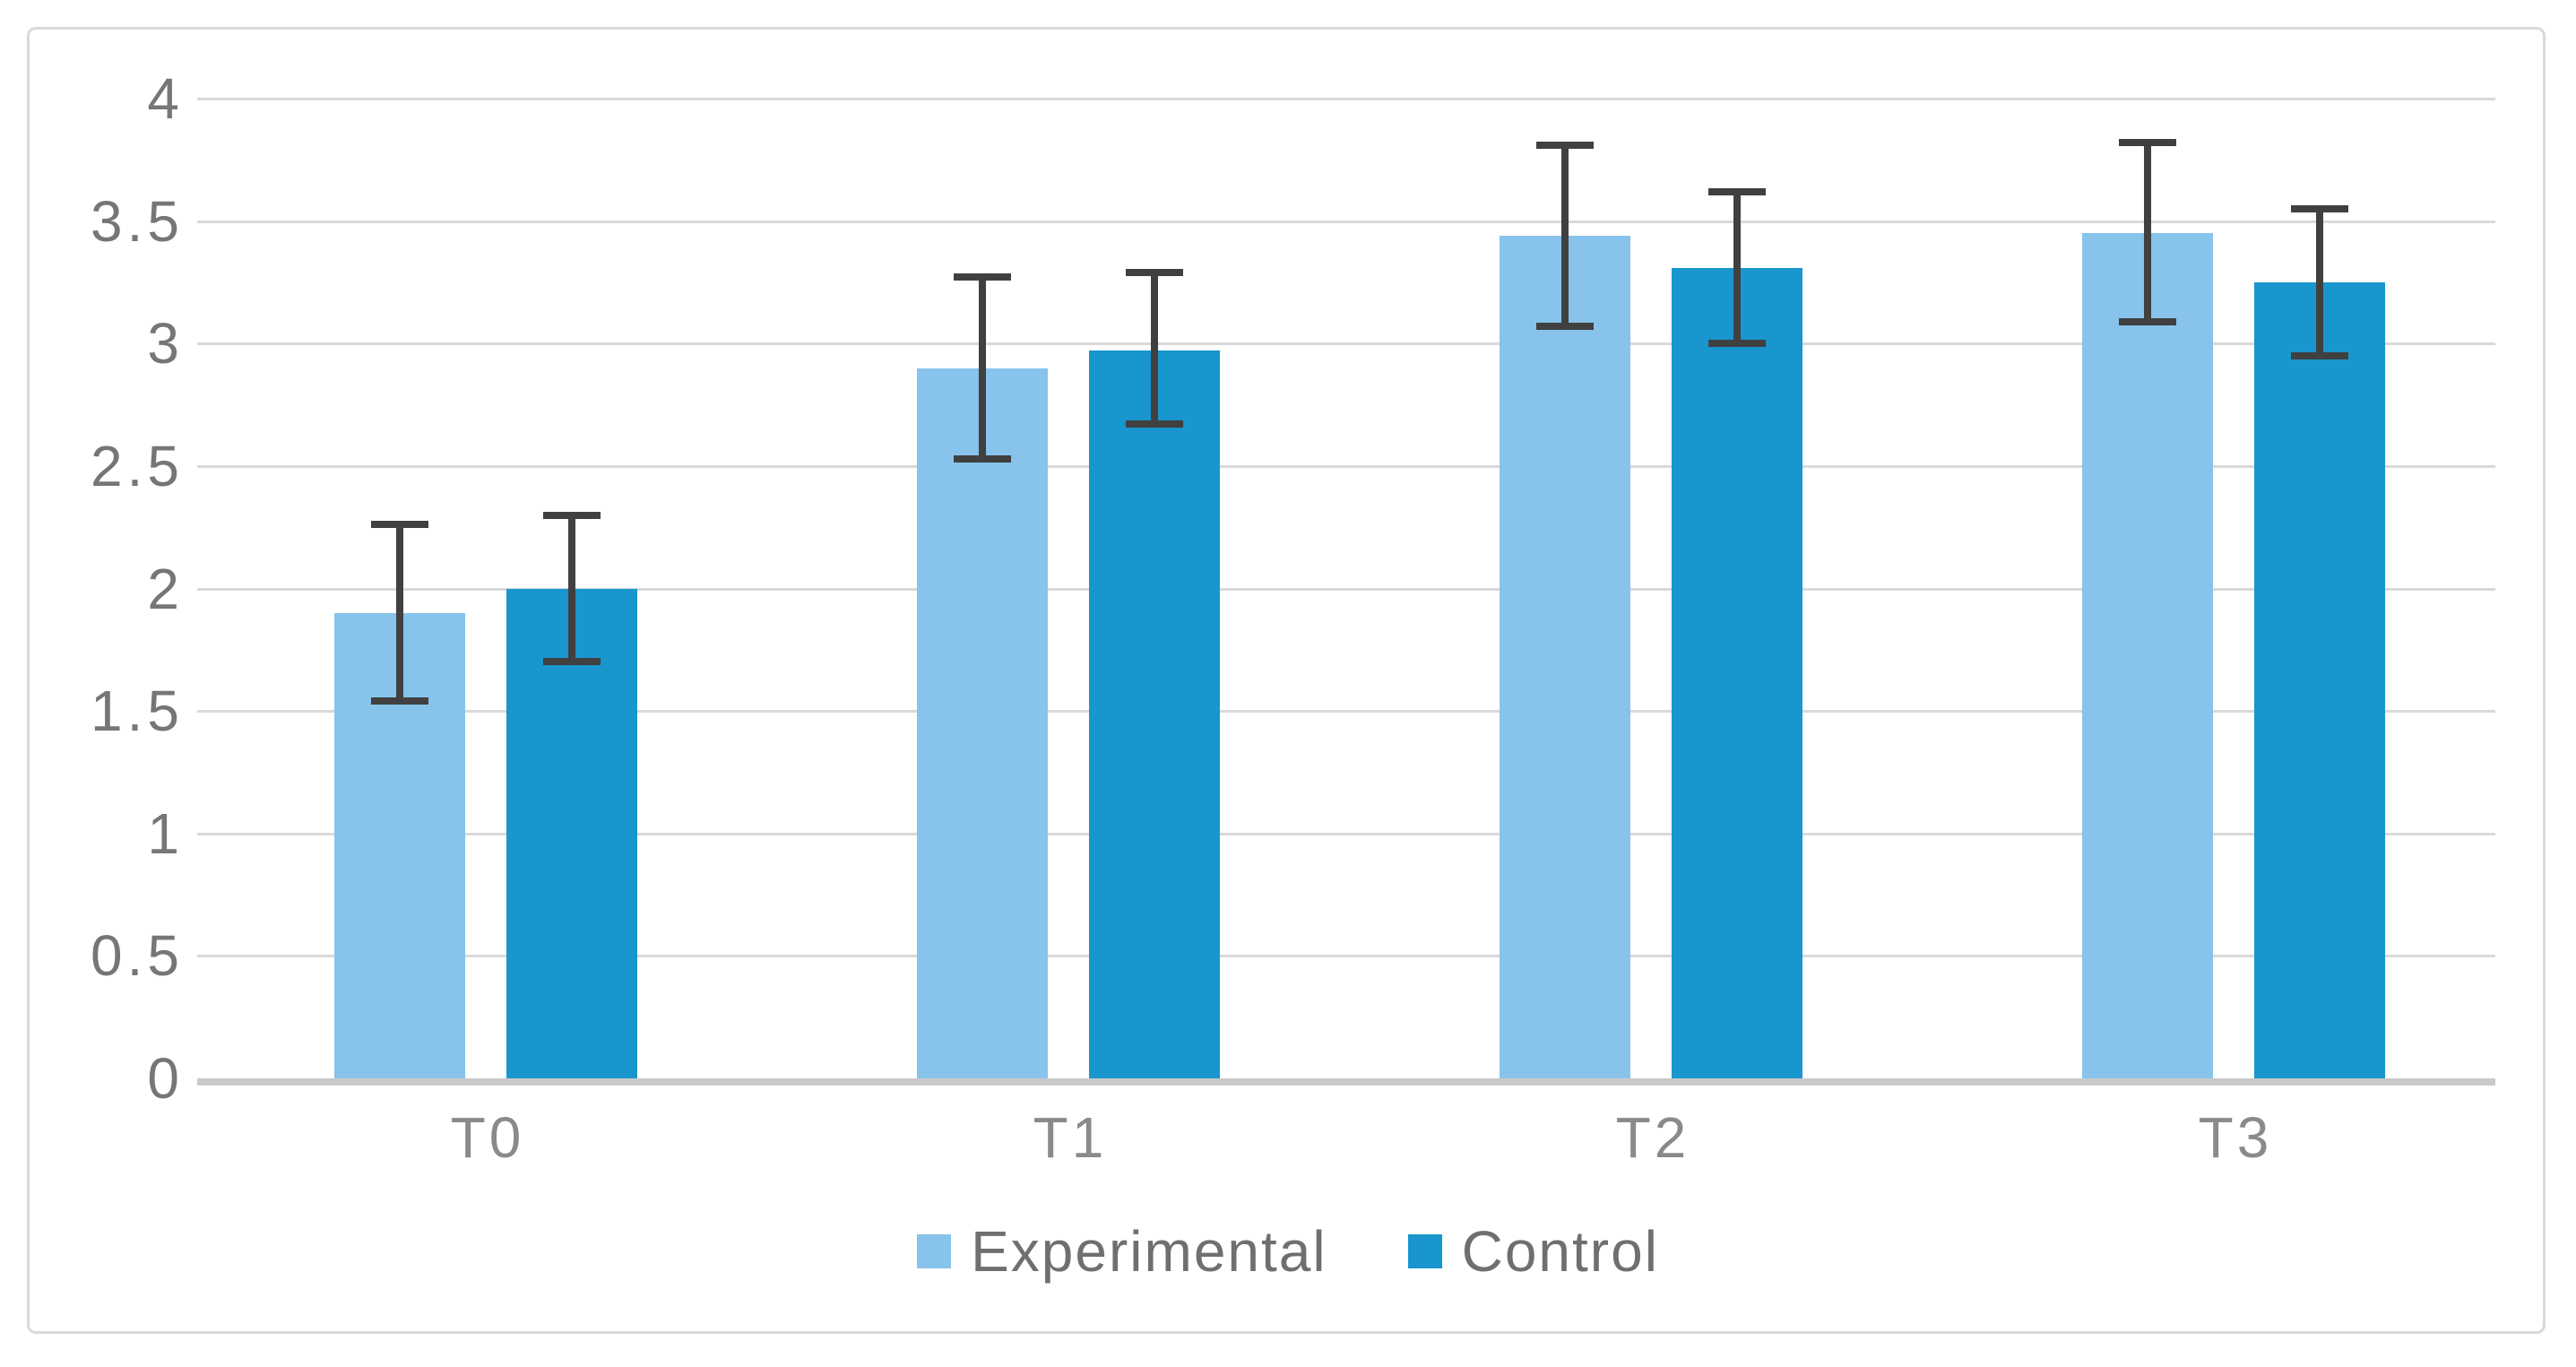  I want to click on error-bar-line-control-t0, so click(571, 588).